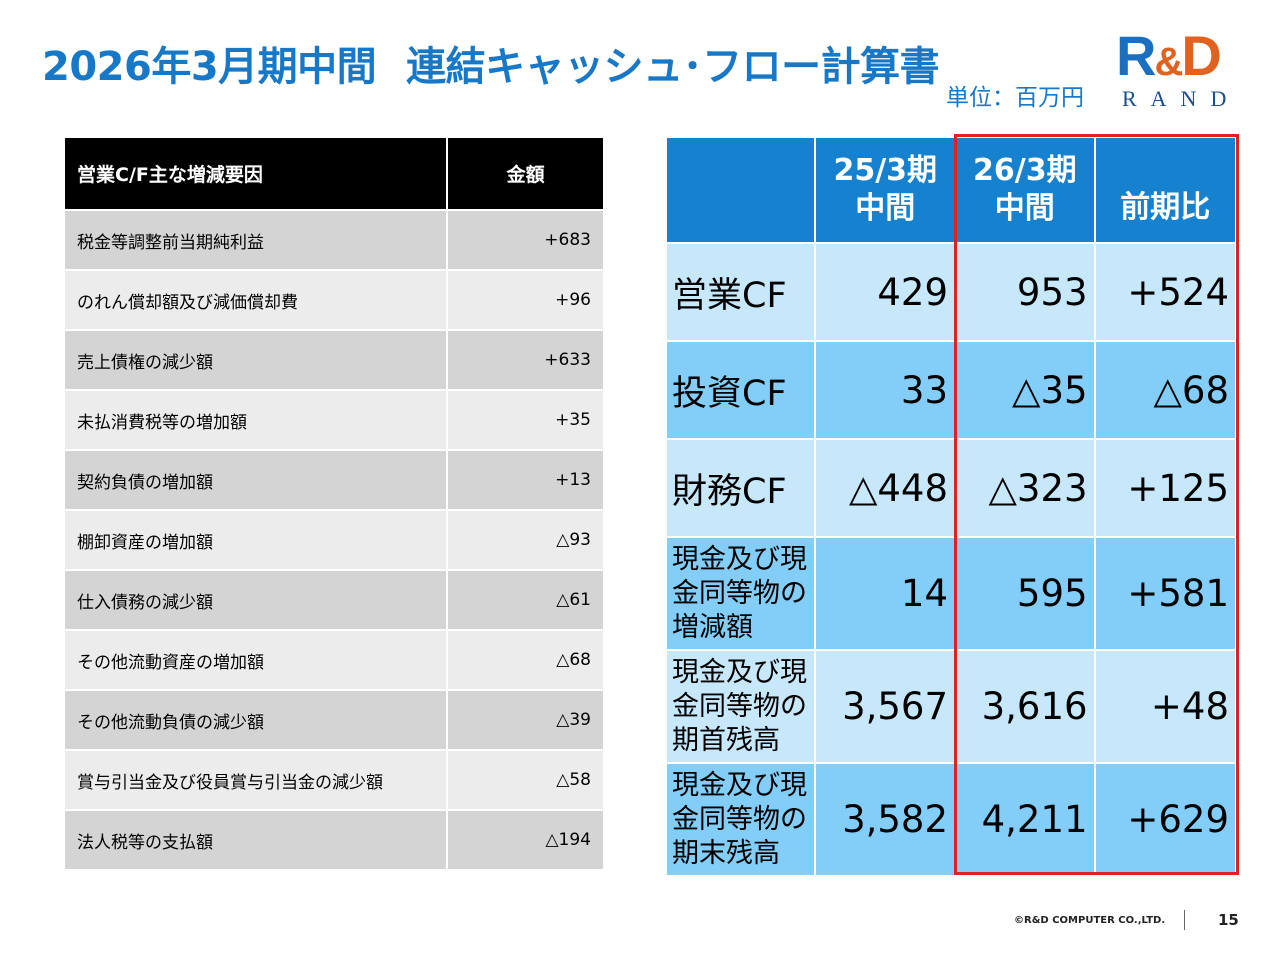  Describe the element at coordinates (1184, 920) in the screenshot. I see `footer-divider` at that location.